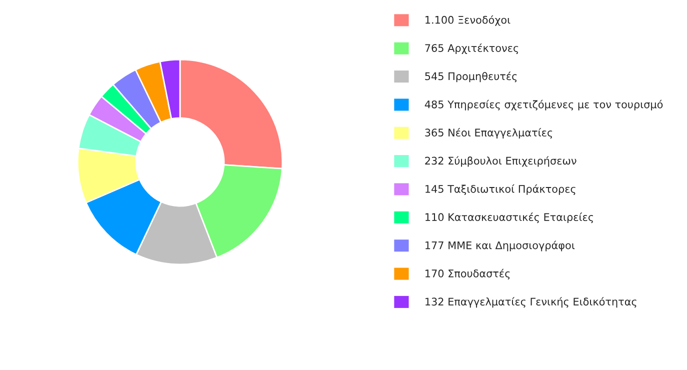  Describe the element at coordinates (501, 189) in the screenshot. I see `legend-label: 145 Ταξιδιωτικοί Πράκτορες` at that location.